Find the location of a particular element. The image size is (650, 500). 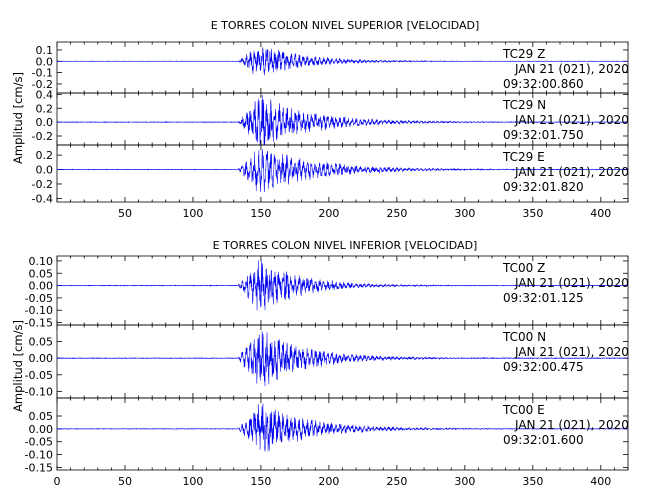

trace-station-label: TC00 Z is located at coordinates (523, 268).